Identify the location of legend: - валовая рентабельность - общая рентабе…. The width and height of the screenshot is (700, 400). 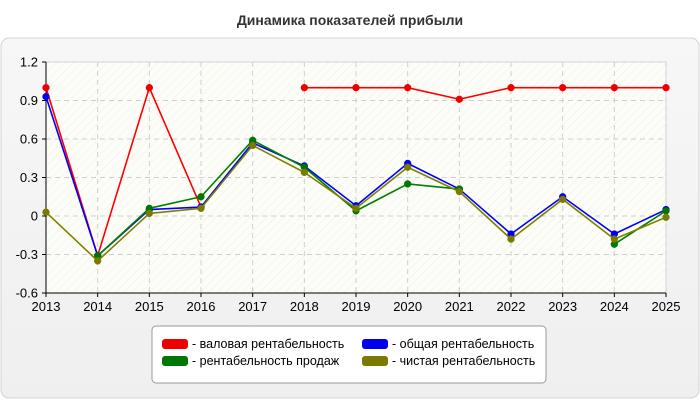
(349, 354).